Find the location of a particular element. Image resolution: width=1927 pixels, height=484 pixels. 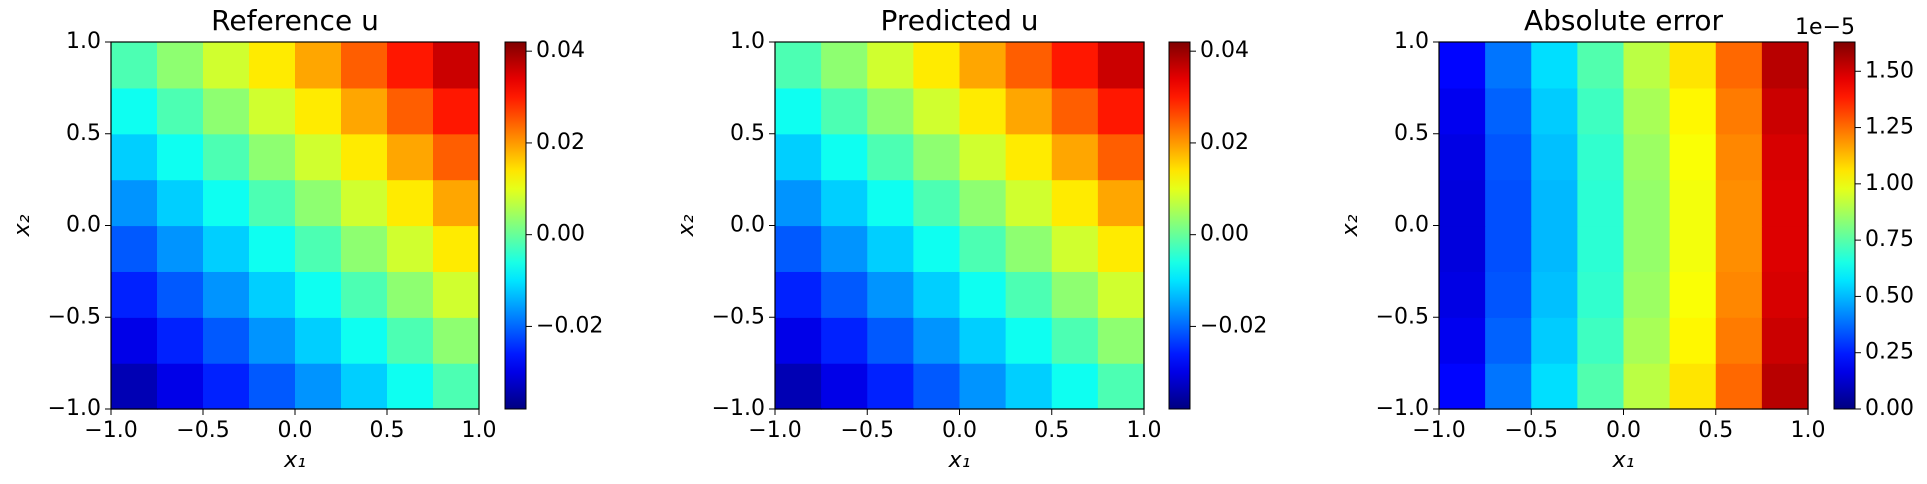

colorbar-tick-label: 0.04 is located at coordinates (1224, 50).